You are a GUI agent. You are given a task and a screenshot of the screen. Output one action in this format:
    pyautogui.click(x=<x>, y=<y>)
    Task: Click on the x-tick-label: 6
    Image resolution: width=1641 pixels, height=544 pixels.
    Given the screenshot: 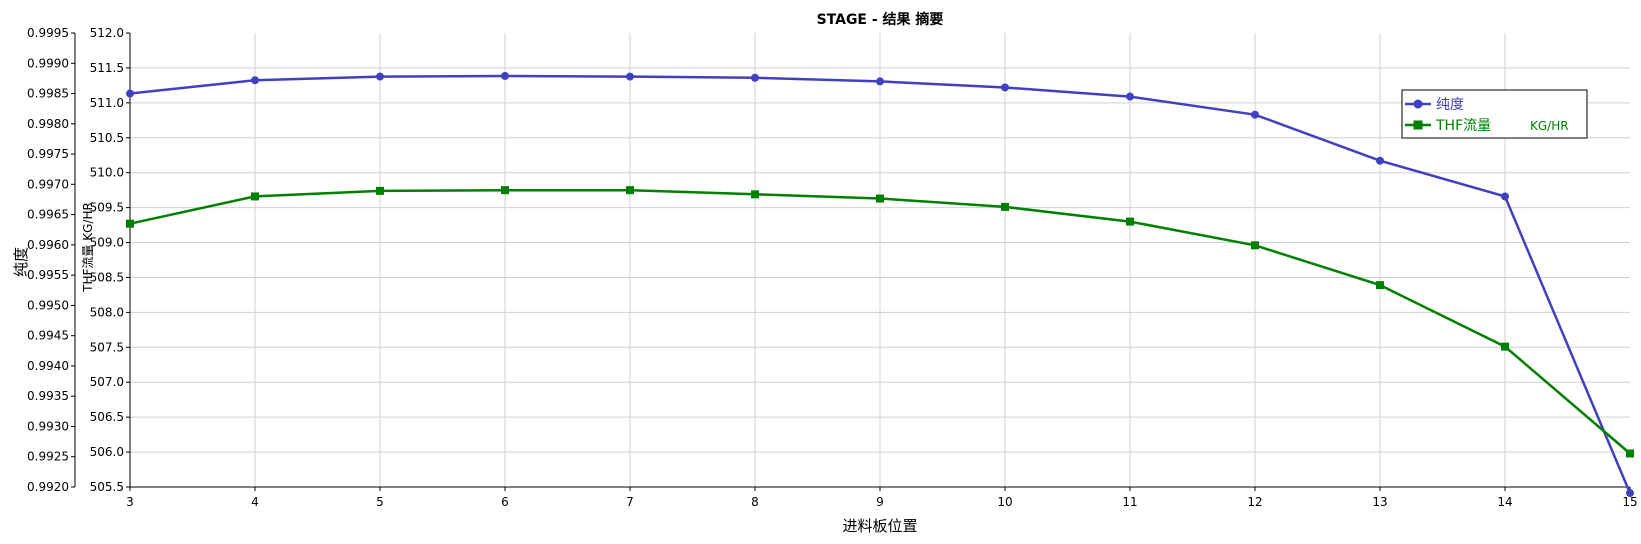 What is the action you would take?
    pyautogui.click(x=505, y=502)
    